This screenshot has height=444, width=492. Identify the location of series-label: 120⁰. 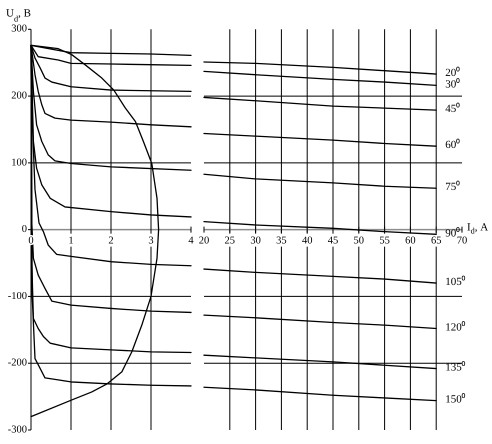
(455, 327).